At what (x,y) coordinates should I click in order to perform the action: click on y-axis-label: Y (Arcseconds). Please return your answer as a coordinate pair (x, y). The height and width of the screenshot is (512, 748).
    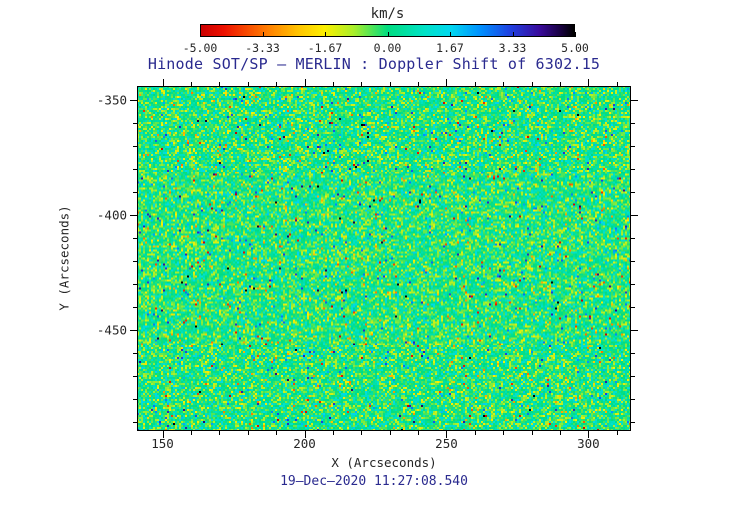
    Looking at the image, I should click on (64, 258).